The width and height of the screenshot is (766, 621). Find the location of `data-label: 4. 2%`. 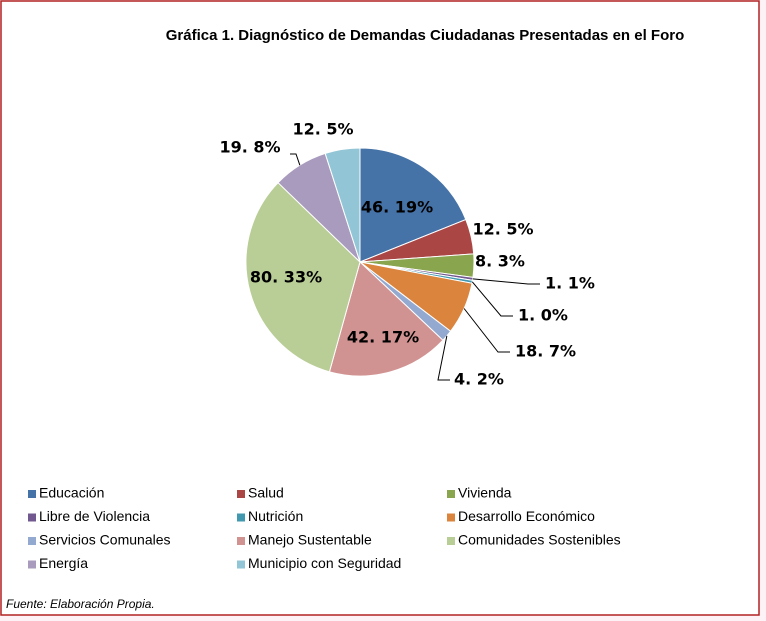

data-label: 4. 2% is located at coordinates (479, 379).